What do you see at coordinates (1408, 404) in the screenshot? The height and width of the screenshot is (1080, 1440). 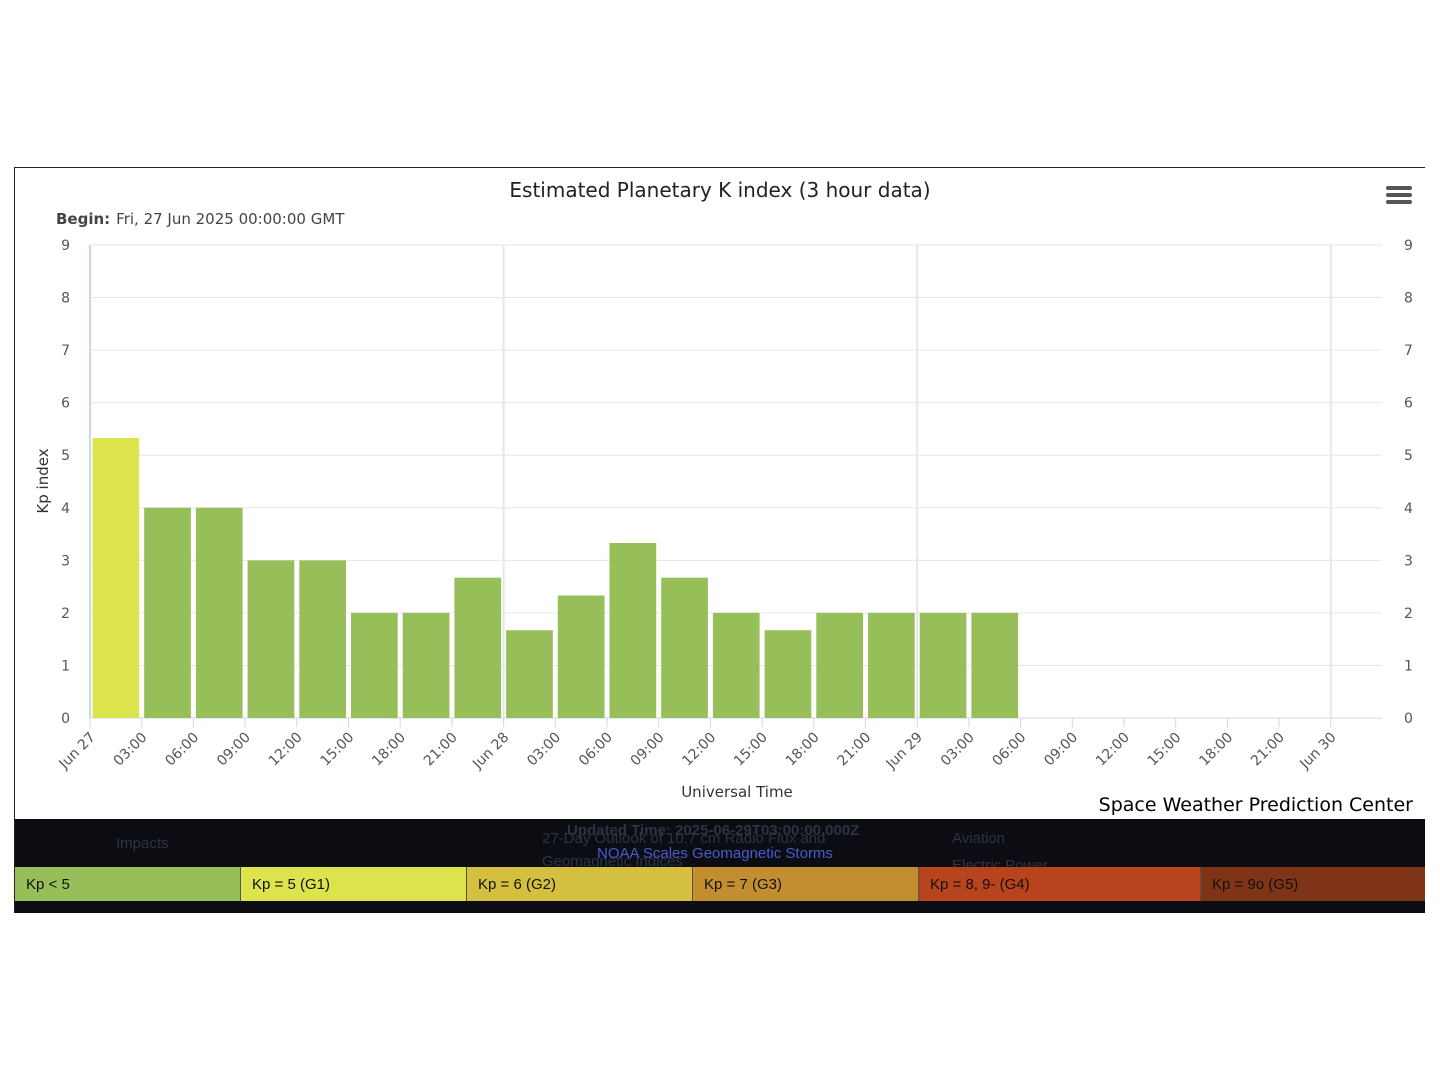 I see `y-tick-label-right: 6` at bounding box center [1408, 404].